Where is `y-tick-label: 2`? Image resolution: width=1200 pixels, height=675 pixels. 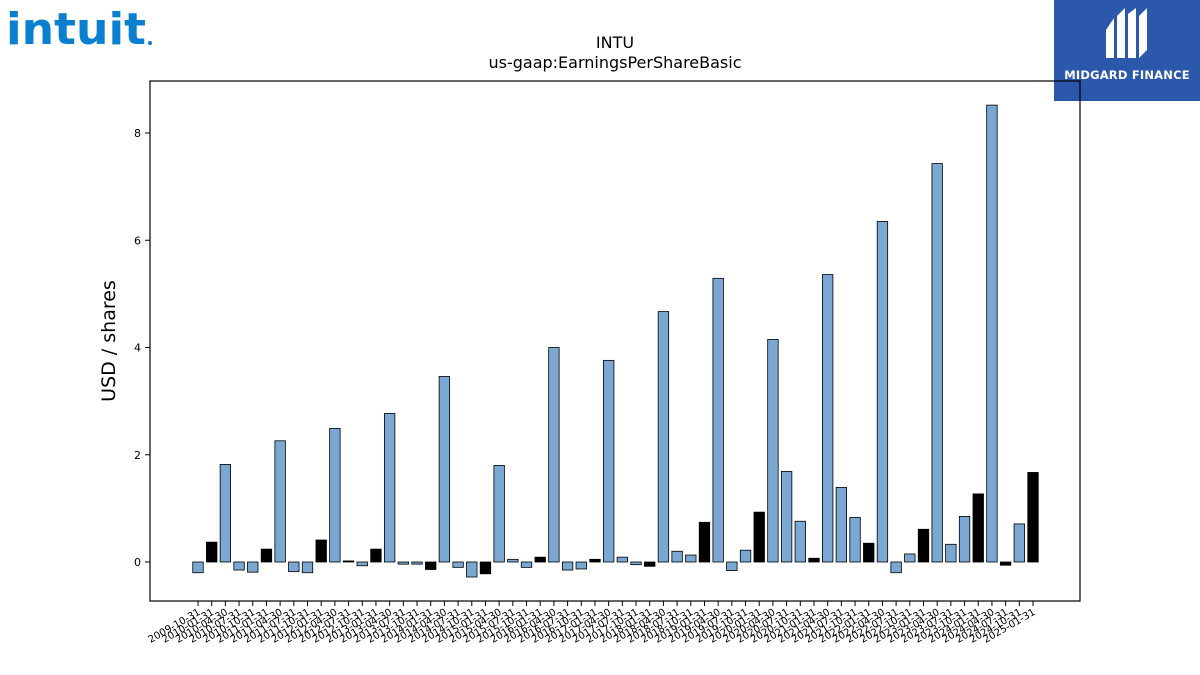 y-tick-label: 2 is located at coordinates (137, 455).